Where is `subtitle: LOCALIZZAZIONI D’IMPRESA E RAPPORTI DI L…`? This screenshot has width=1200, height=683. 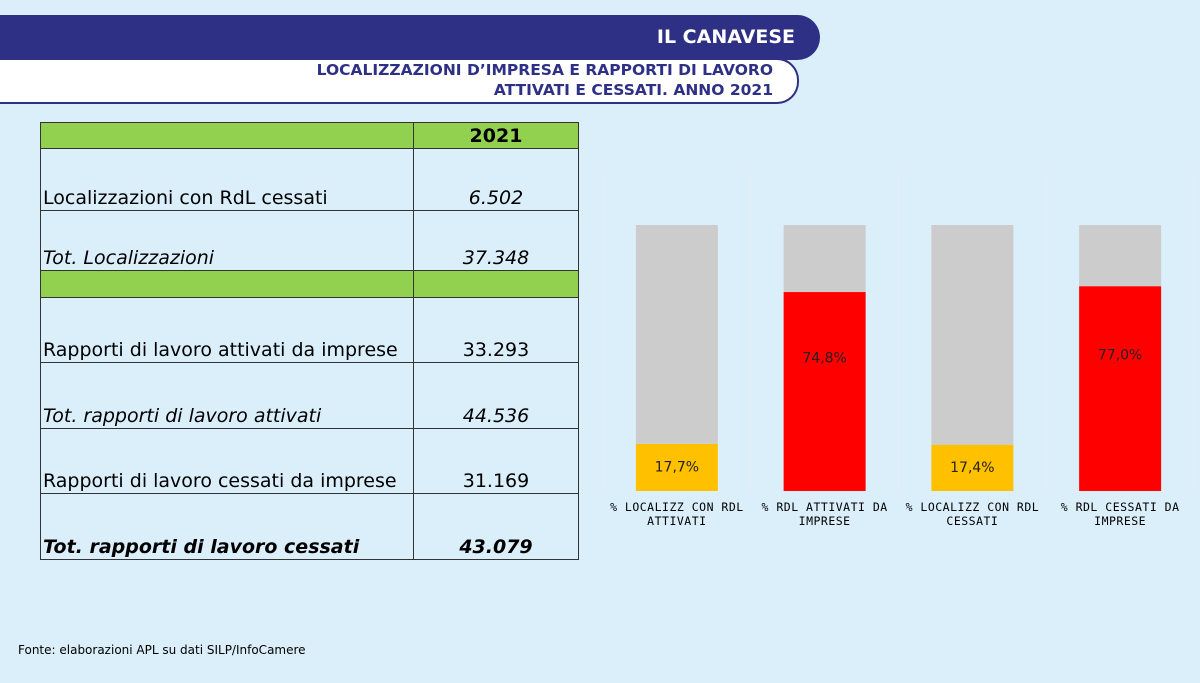 subtitle: LOCALIZZAZIONI D’IMPRESA E RAPPORTI DI L… is located at coordinates (544, 70).